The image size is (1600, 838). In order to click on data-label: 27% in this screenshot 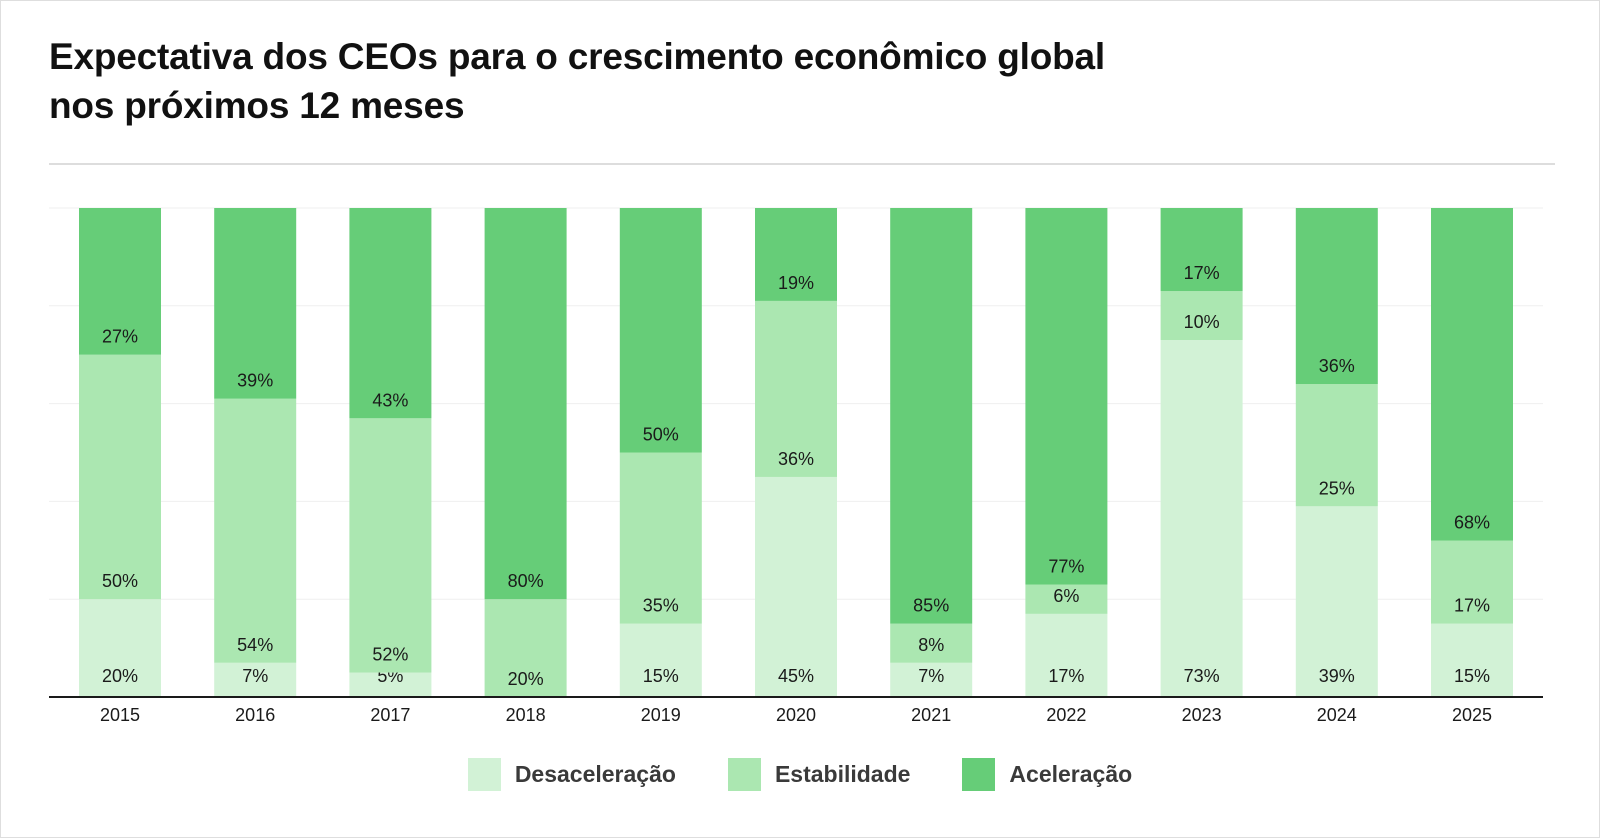, I will do `click(120, 337)`.